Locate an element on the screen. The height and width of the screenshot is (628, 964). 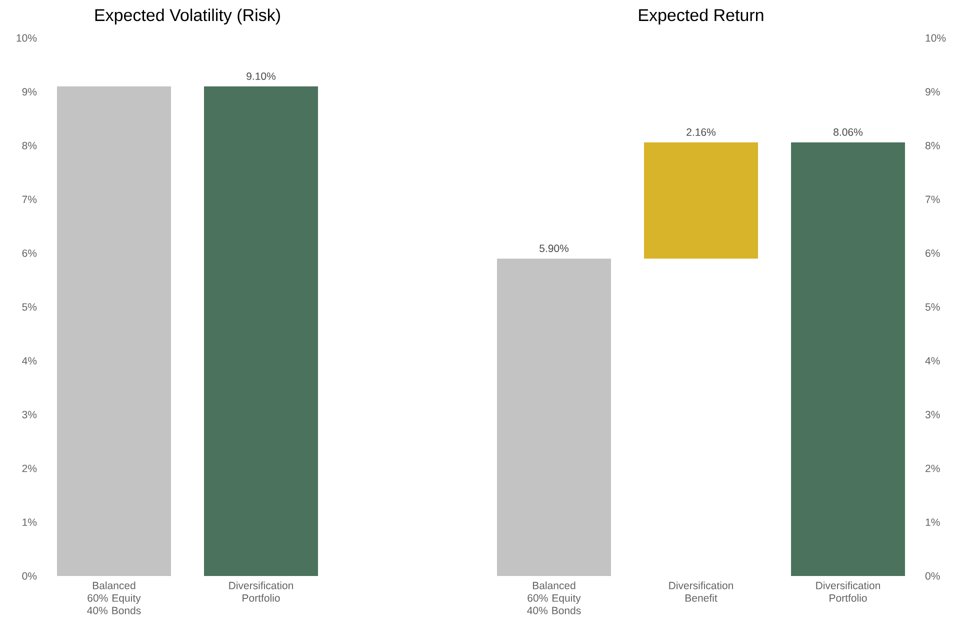
y2-tick-label: 1% is located at coordinates (933, 522).